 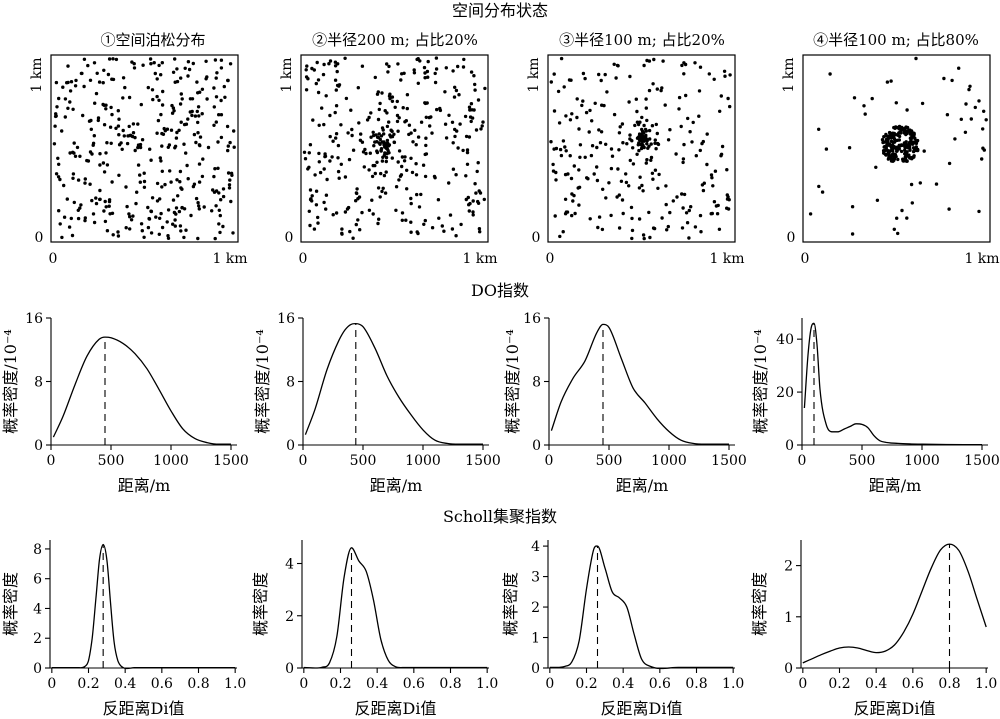 What do you see at coordinates (895, 485) in the screenshot?
I see `x-axis-label: 距离/m` at bounding box center [895, 485].